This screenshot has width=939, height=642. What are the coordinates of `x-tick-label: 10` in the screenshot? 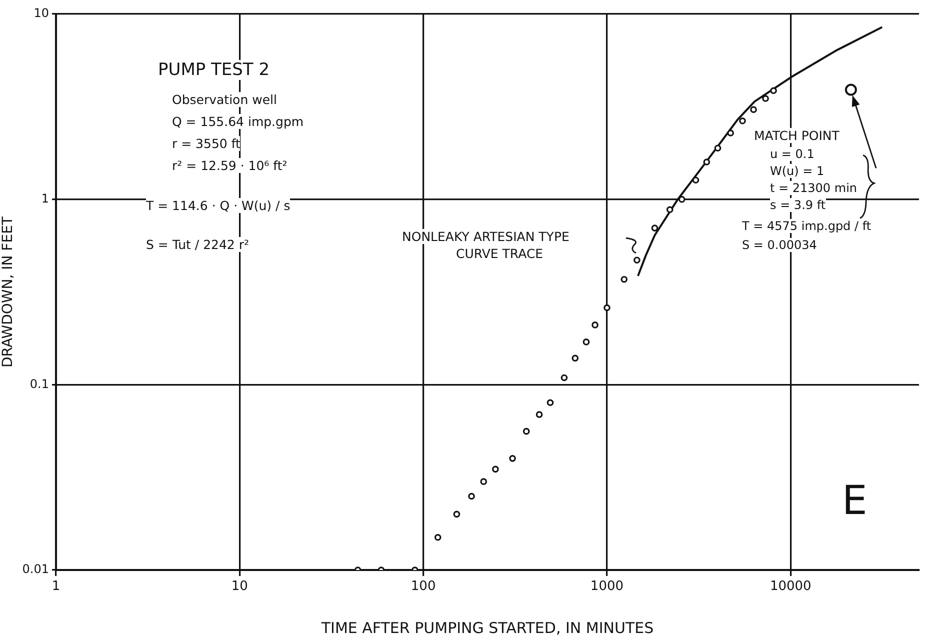 It's located at (239, 586).